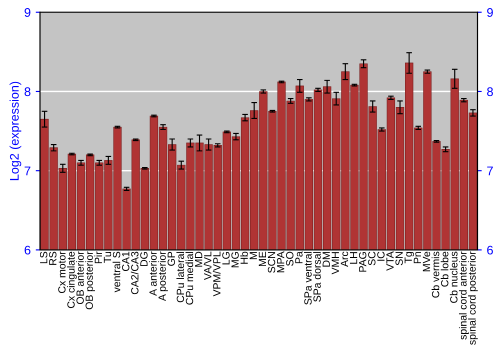 The image size is (500, 350). What do you see at coordinates (308, 278) in the screenshot?
I see `x-tick-label: SPa ventral` at bounding box center [308, 278].